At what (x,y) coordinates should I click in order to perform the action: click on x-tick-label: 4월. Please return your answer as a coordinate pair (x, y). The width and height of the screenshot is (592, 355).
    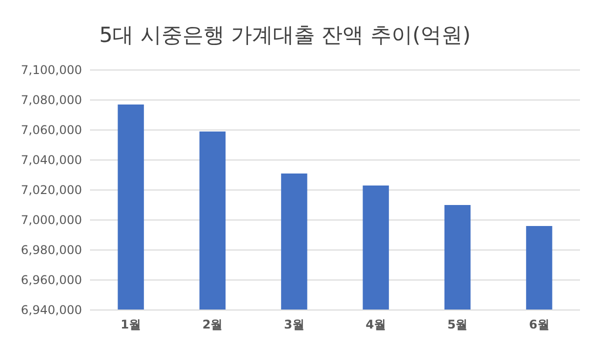
    Looking at the image, I should click on (376, 325).